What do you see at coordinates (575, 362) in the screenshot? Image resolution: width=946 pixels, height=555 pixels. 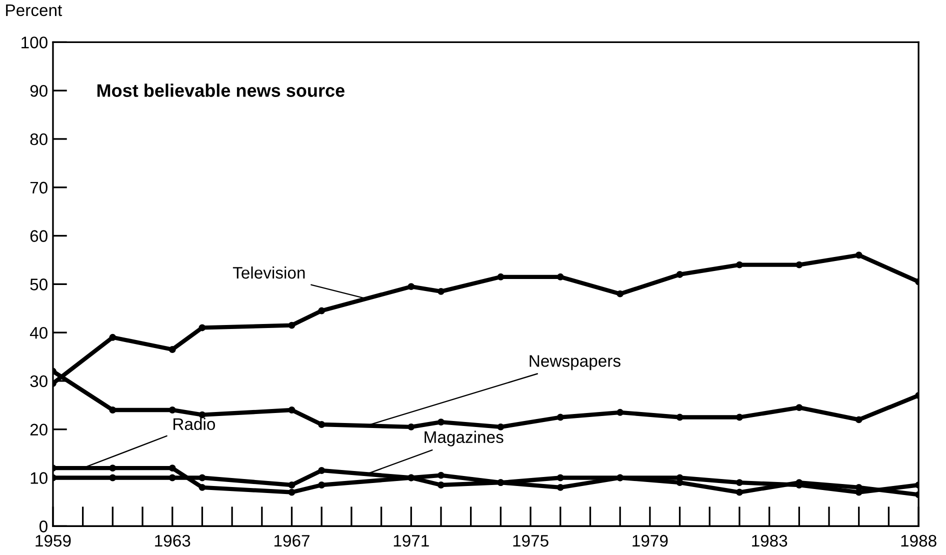 I see `text: Newspapers` at bounding box center [575, 362].